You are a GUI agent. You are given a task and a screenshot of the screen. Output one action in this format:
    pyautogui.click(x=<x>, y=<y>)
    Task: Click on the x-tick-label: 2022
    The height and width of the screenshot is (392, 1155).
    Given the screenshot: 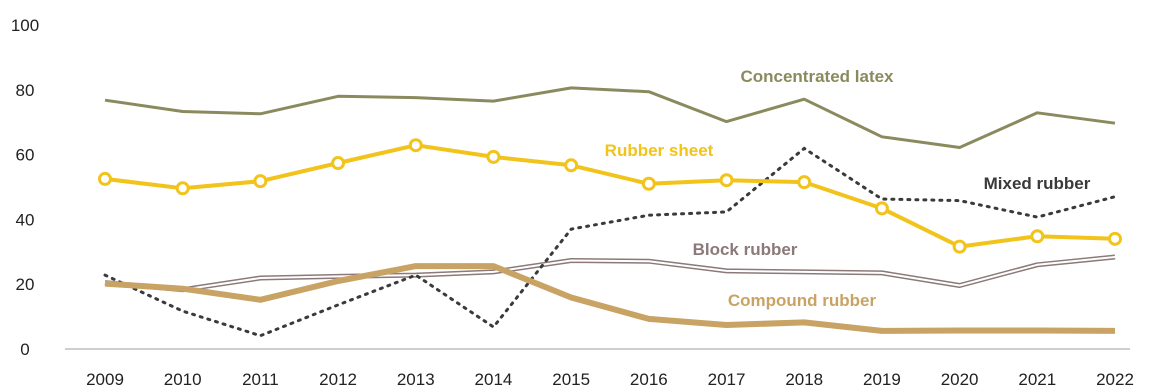 What is the action you would take?
    pyautogui.click(x=1115, y=379)
    